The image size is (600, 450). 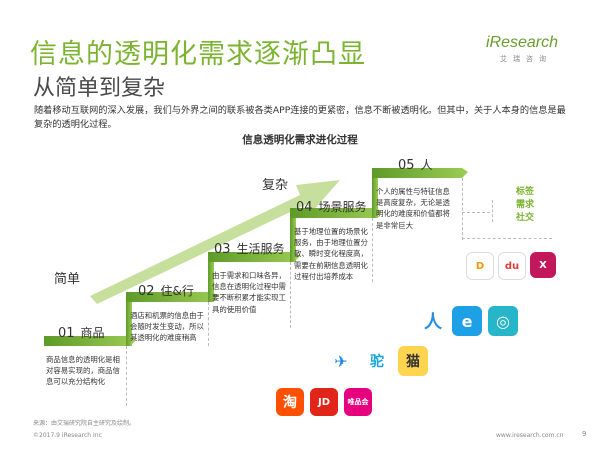 I want to click on person-app-icon: 人, so click(x=433, y=321).